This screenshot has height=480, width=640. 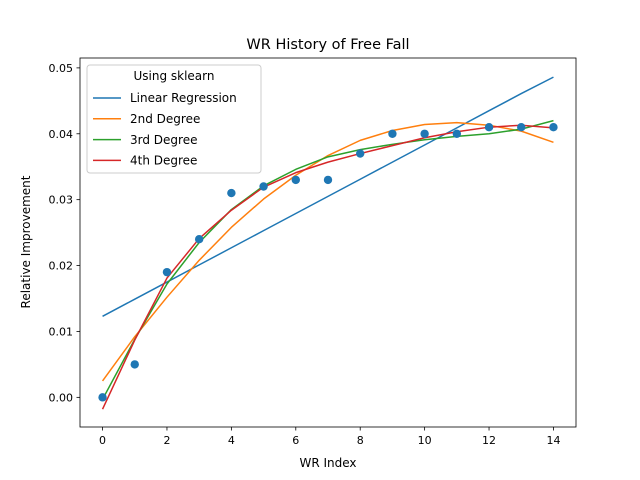 What do you see at coordinates (425, 440) in the screenshot?
I see `x-tick-label: 10` at bounding box center [425, 440].